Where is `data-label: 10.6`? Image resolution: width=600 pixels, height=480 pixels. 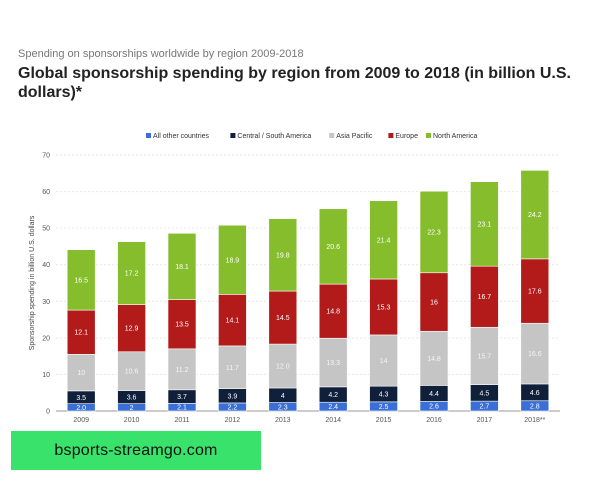 data-label: 10.6 is located at coordinates (132, 372).